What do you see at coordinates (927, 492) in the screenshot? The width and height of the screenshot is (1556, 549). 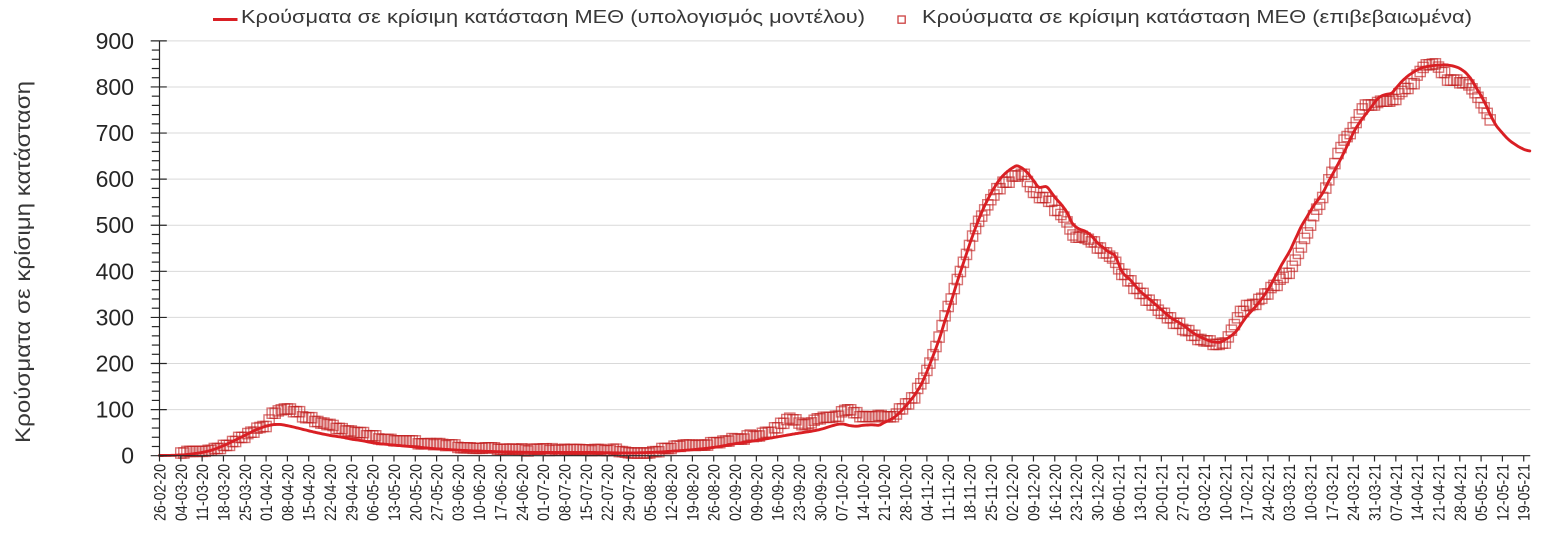 I see `svg-text: 04-11-20` at bounding box center [927, 492].